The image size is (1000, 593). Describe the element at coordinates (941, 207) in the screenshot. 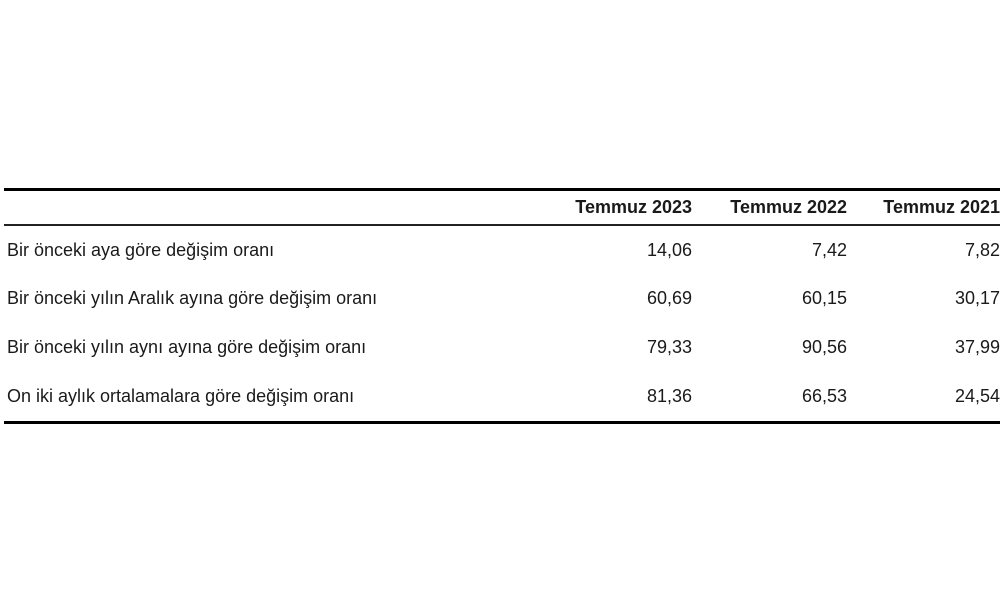

I see `header-cell-temmuz-2021: Temmuz 2021` at that location.